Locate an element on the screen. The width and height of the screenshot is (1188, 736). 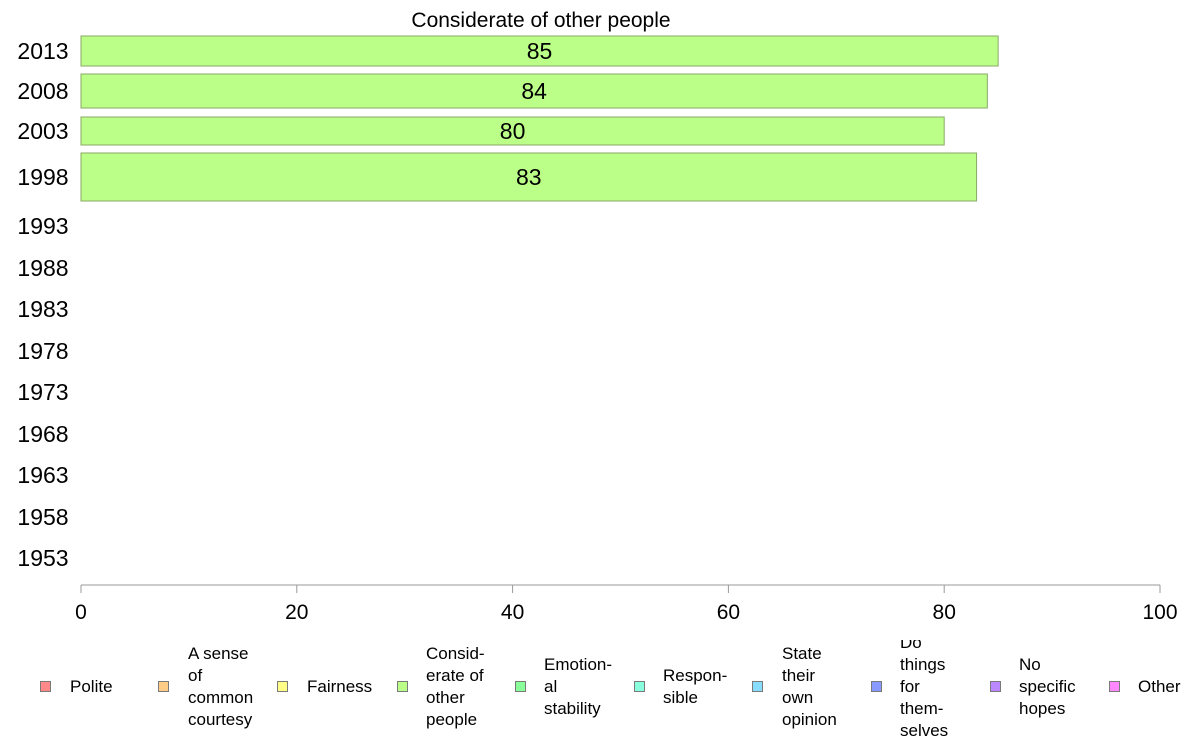
category-label: 1998 is located at coordinates (42, 177).